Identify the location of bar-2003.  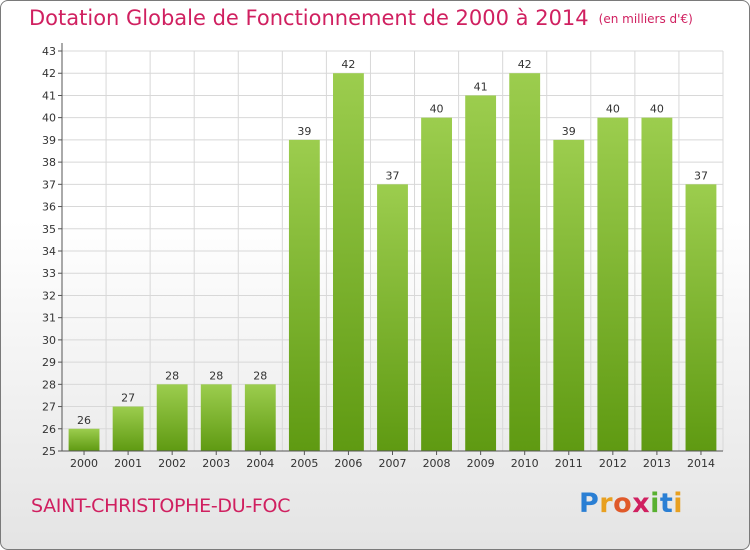
(216, 417).